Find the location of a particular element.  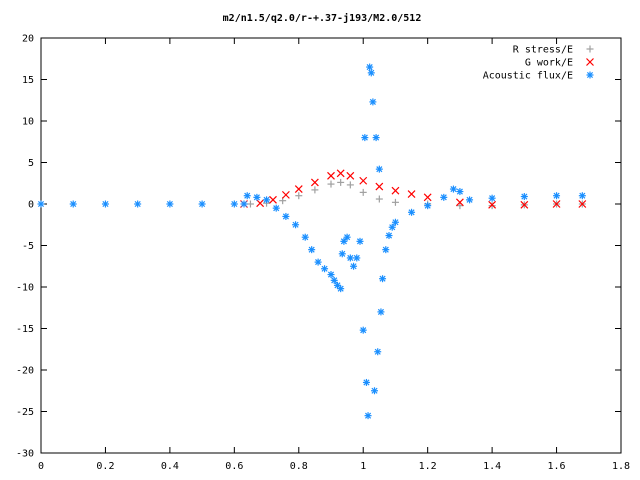

legend-label: R stress/E is located at coordinates (543, 50).